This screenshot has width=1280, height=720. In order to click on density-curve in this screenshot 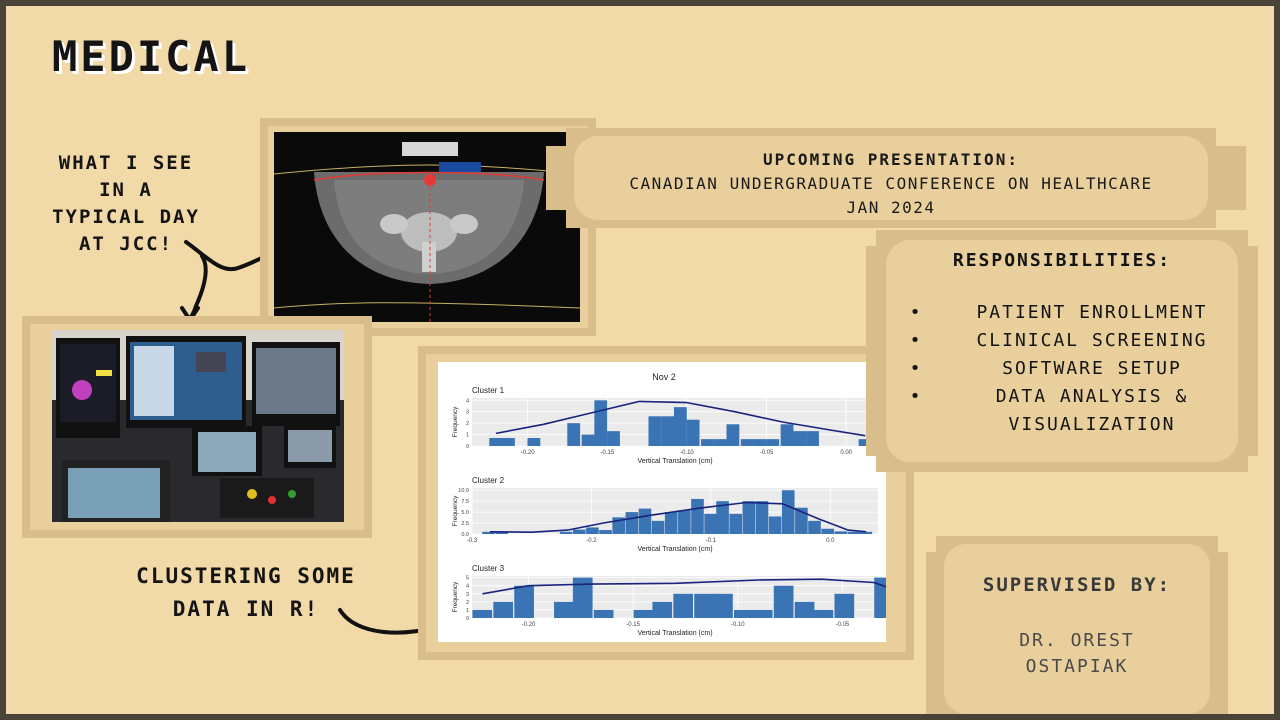, I will do `click(678, 517)`.